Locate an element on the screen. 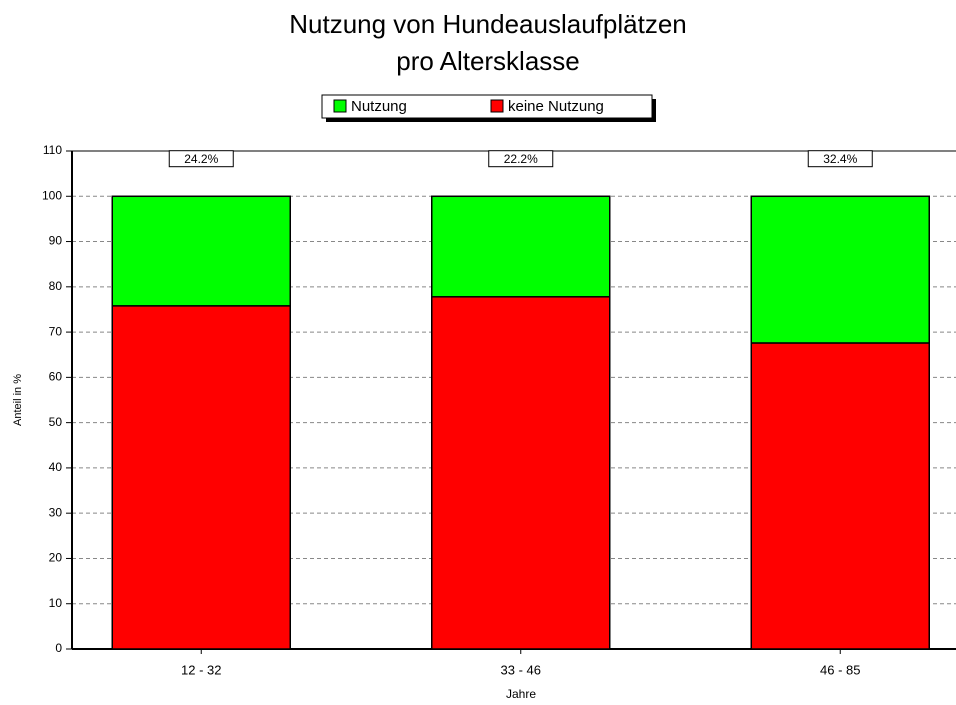  y-tick-label: 0 is located at coordinates (58, 648).